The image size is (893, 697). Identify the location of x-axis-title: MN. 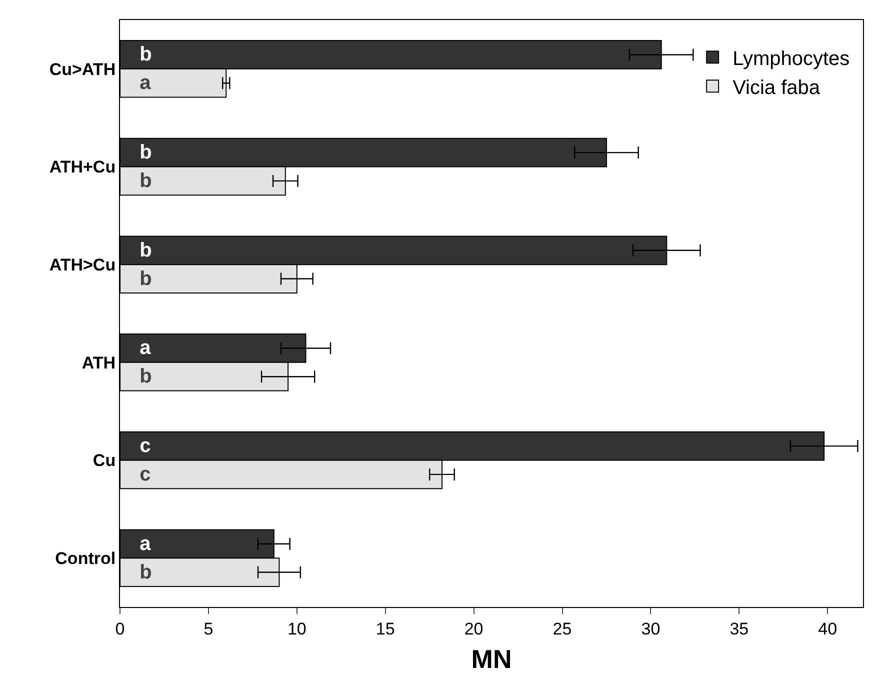
(491, 659).